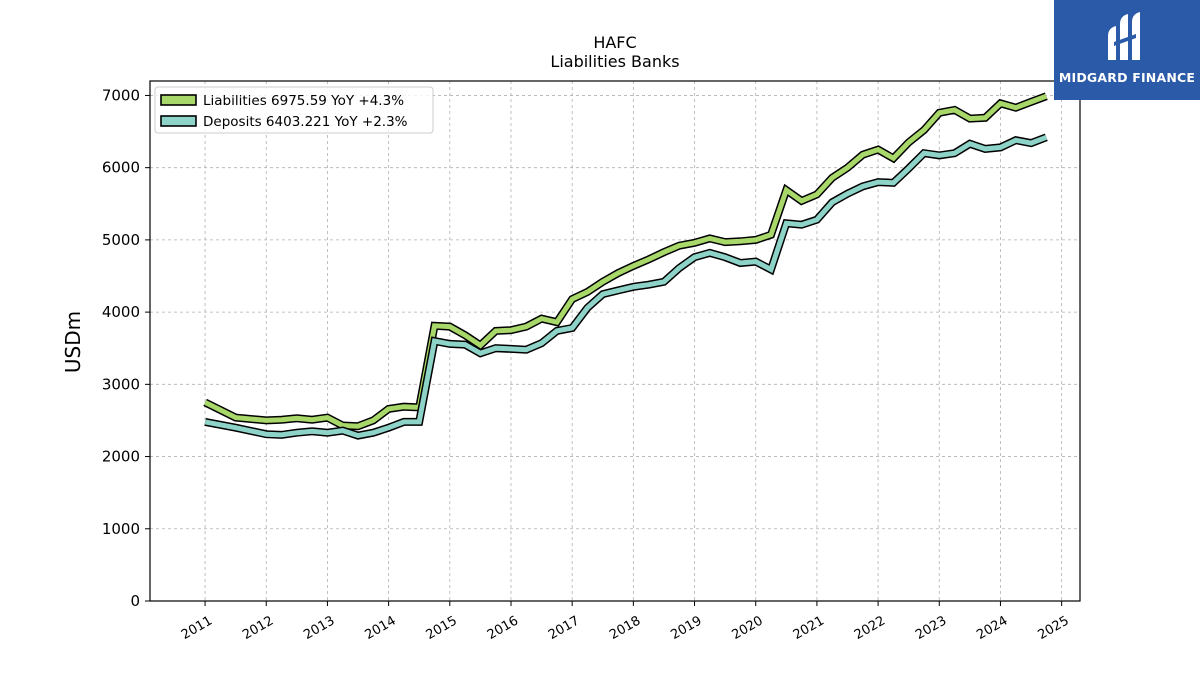 The image size is (1200, 675). I want to click on chart-title: HAFC, so click(614, 42).